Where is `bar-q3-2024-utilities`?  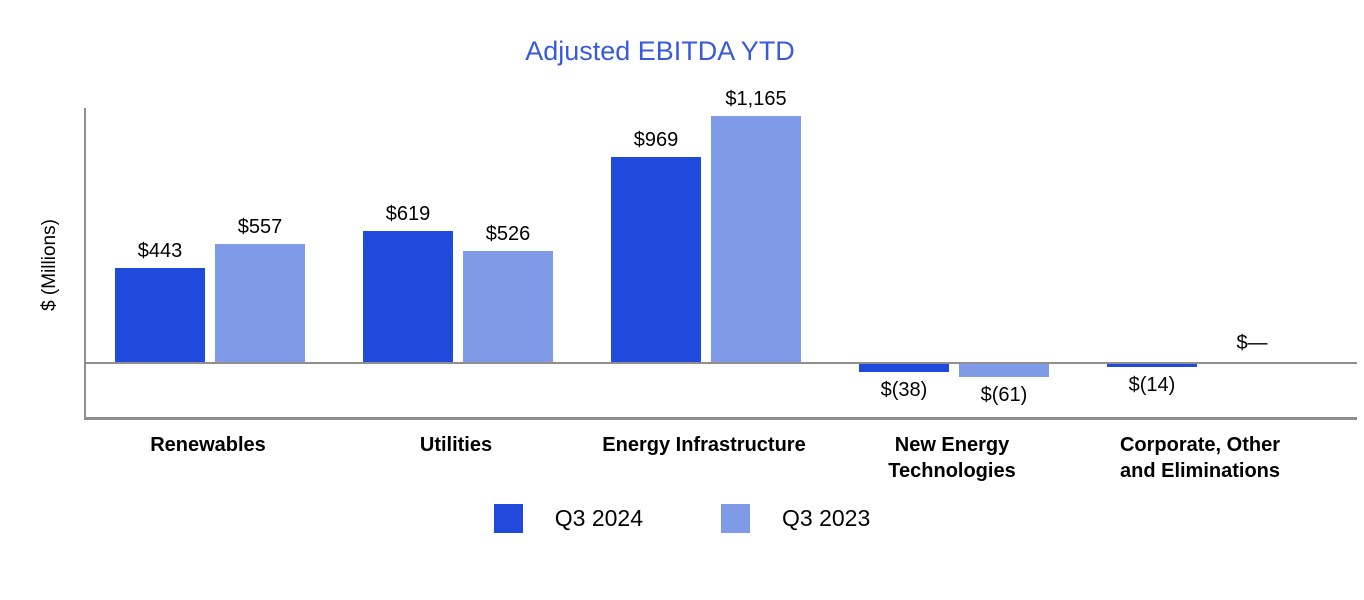 bar-q3-2024-utilities is located at coordinates (408, 296).